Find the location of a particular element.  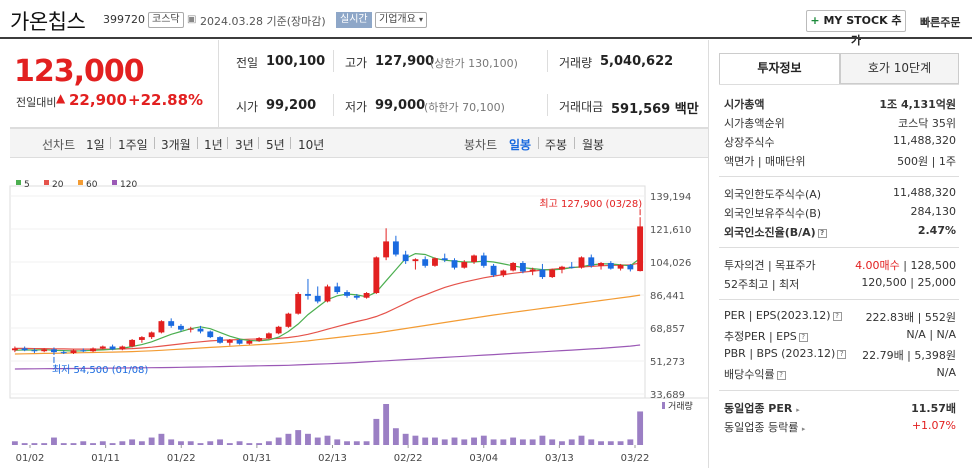

legend-label: 20 is located at coordinates (58, 185).